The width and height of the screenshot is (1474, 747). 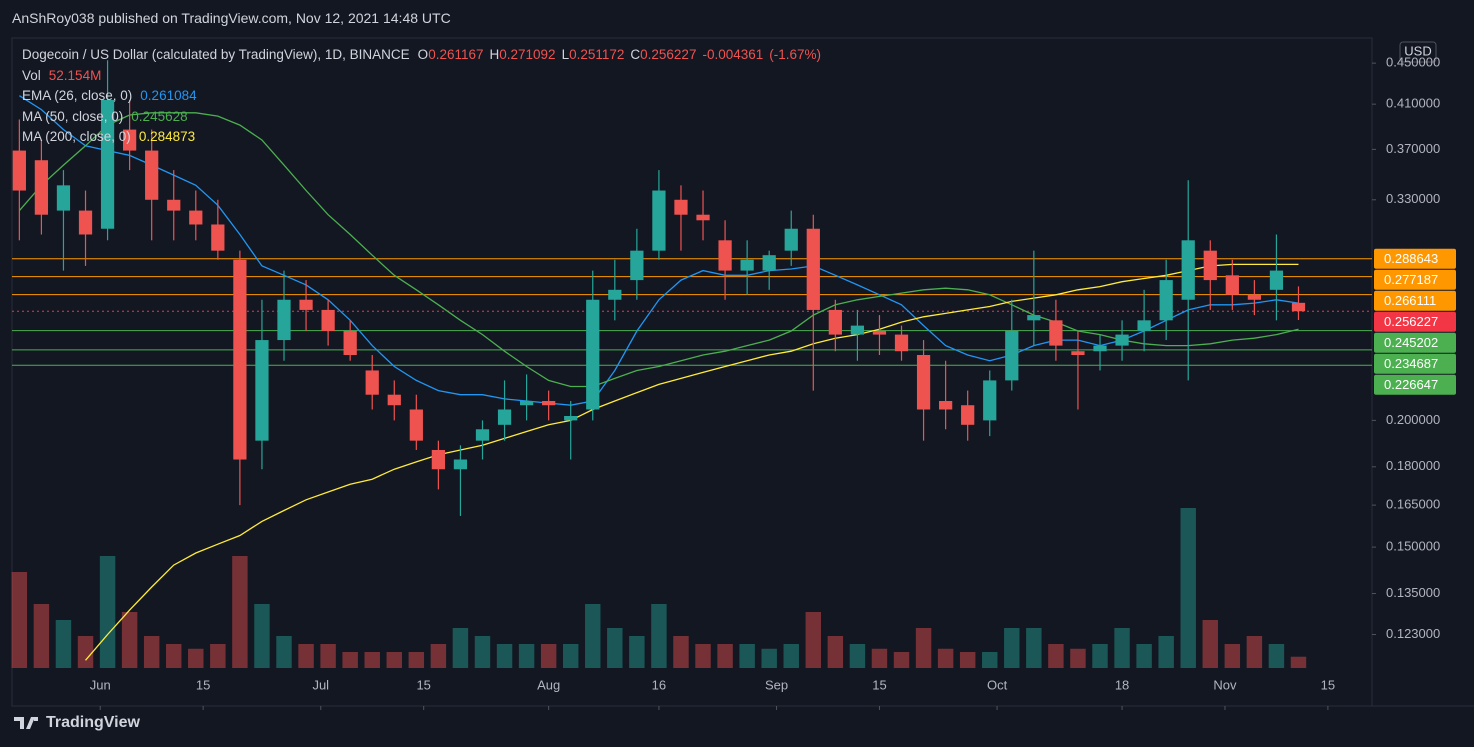 What do you see at coordinates (659, 684) in the screenshot?
I see `x-tick-label: 16` at bounding box center [659, 684].